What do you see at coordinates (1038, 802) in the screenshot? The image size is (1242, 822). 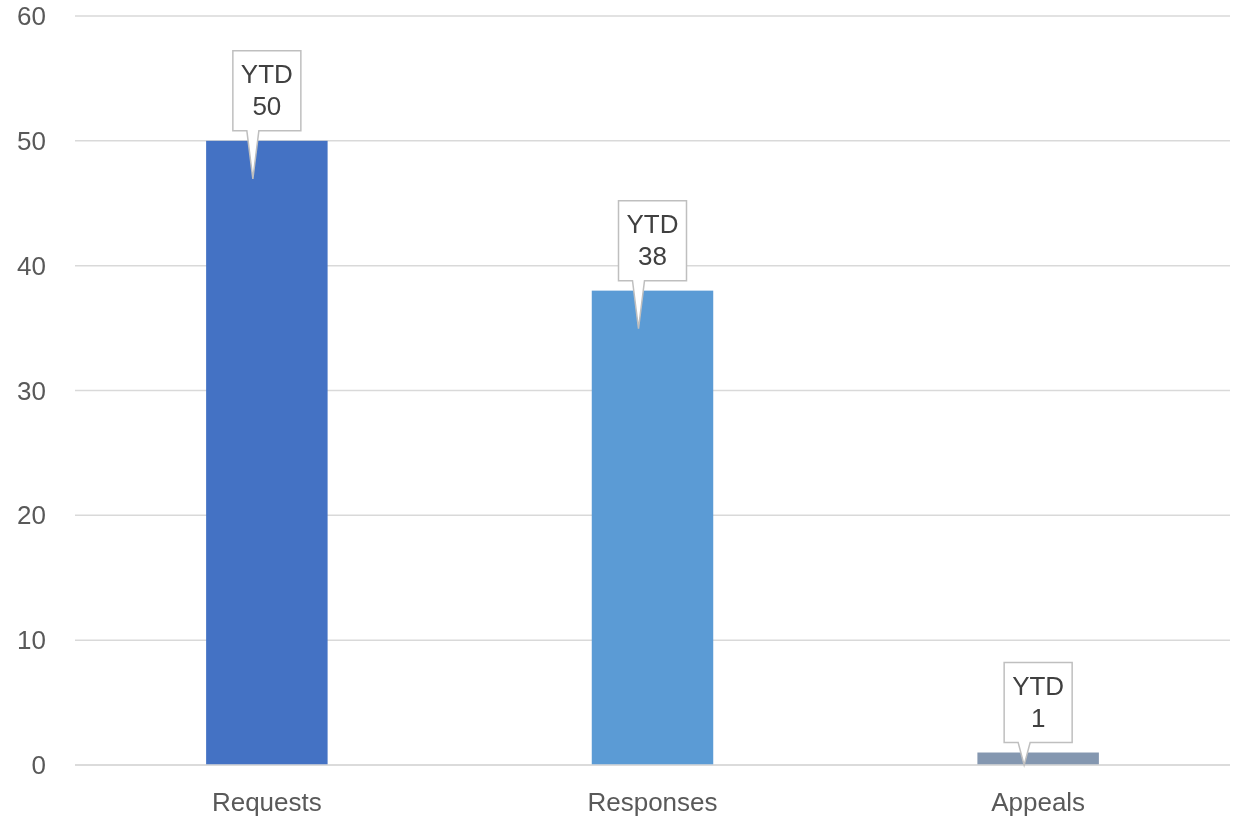 I see `x-tick-label: Appeals` at bounding box center [1038, 802].